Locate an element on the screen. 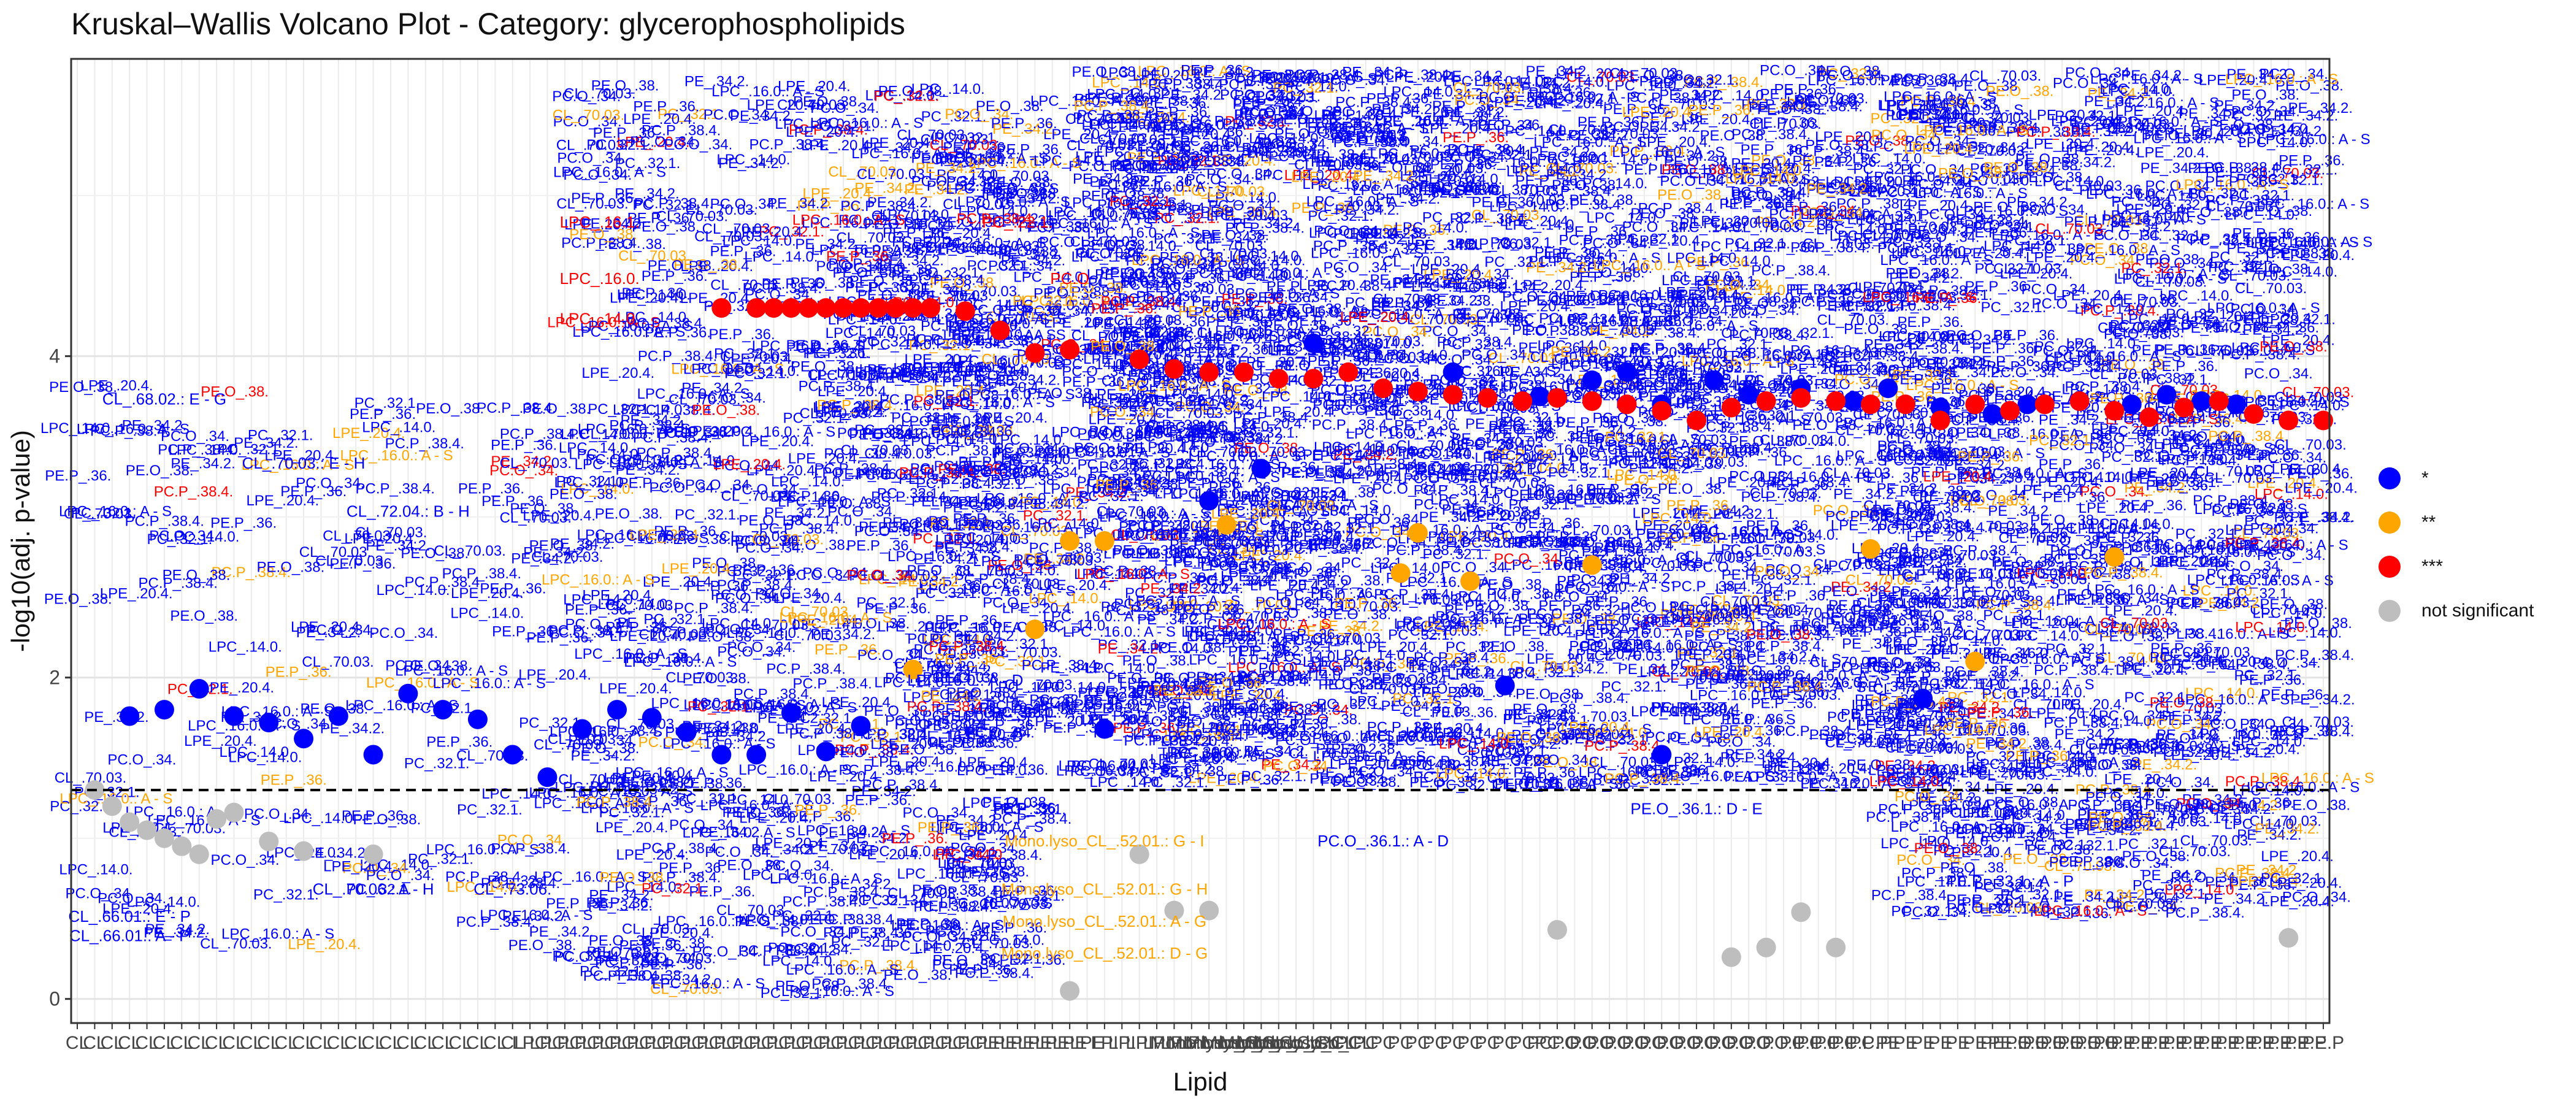 This screenshot has height=1104, width=2576. legend-key is located at coordinates (2390, 611).